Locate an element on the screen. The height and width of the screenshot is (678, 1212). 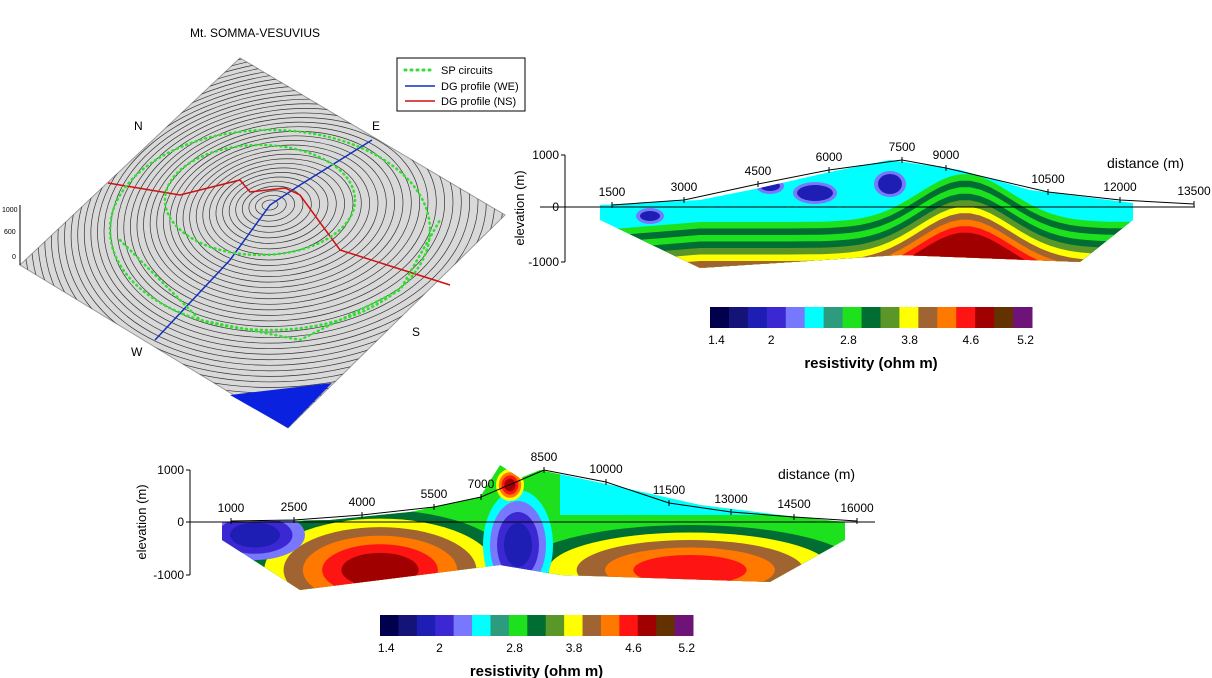
section-we is located at coordinates (533, 527).